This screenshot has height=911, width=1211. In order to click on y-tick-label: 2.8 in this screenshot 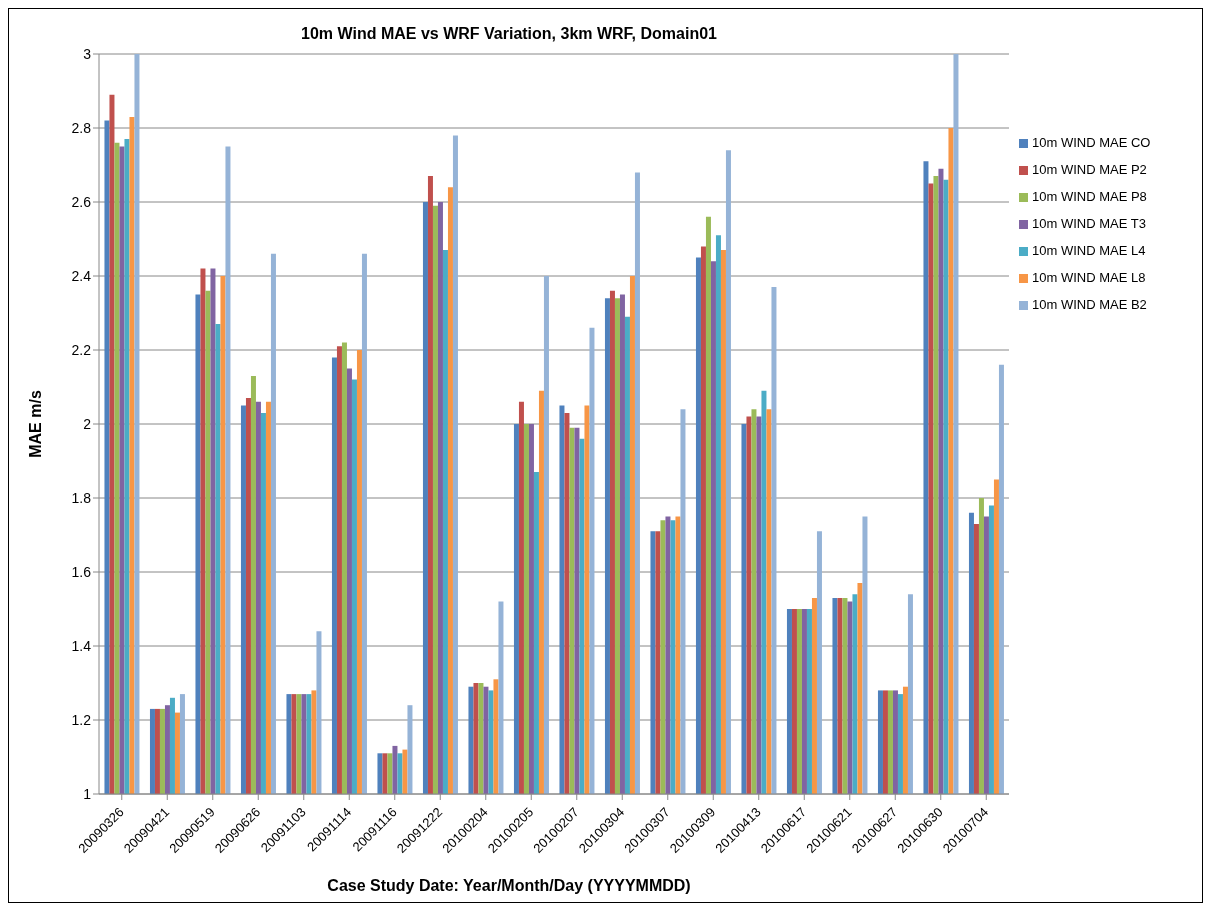, I will do `click(81, 127)`.